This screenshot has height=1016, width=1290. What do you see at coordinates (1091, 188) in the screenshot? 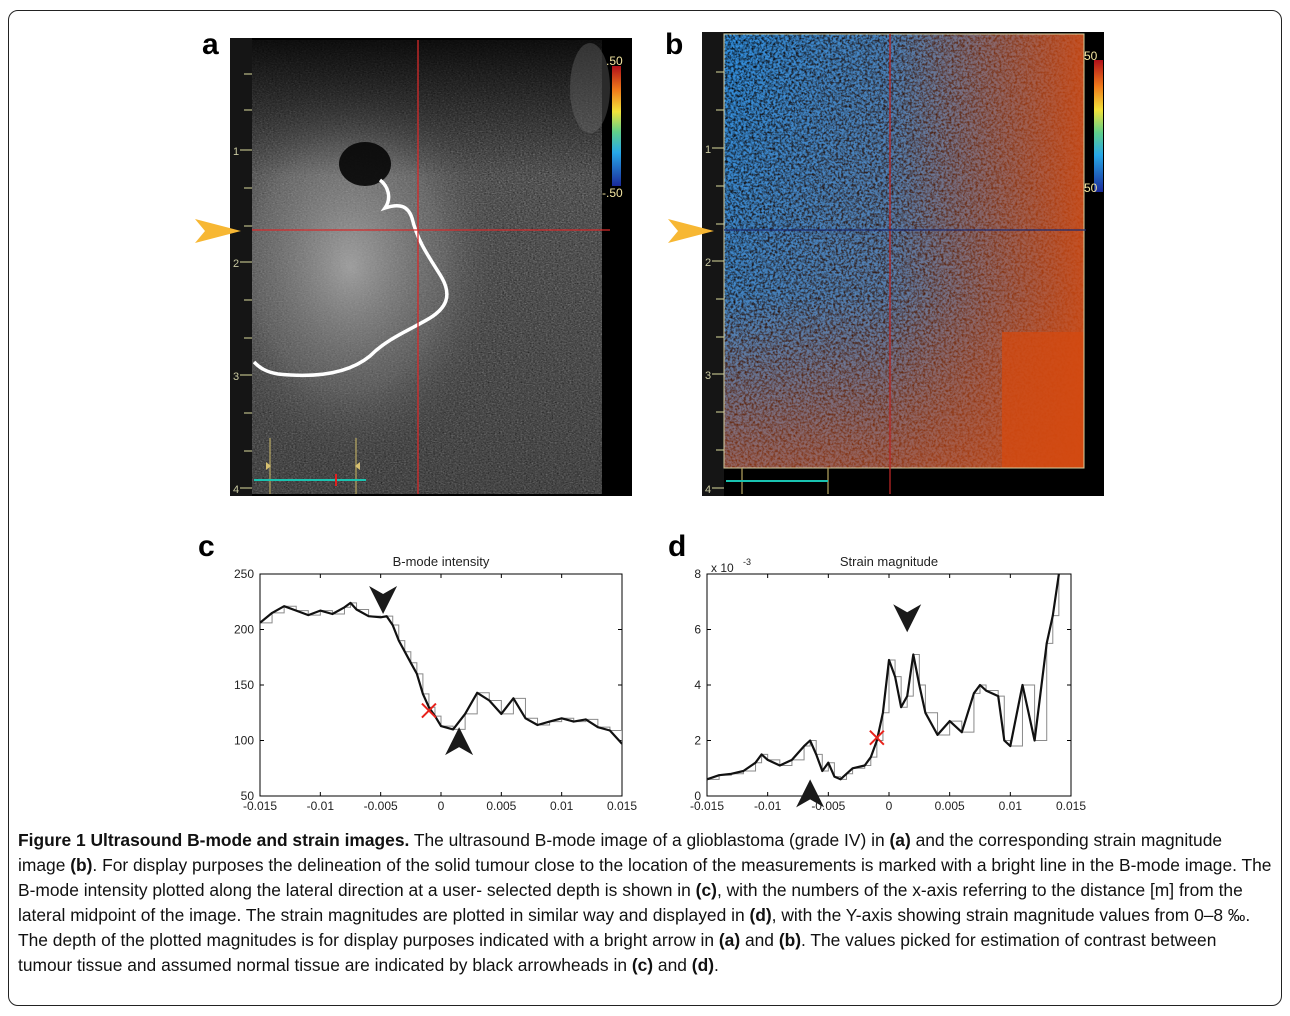
I see `strain-colorbar-bottom-label: 50` at bounding box center [1091, 188].